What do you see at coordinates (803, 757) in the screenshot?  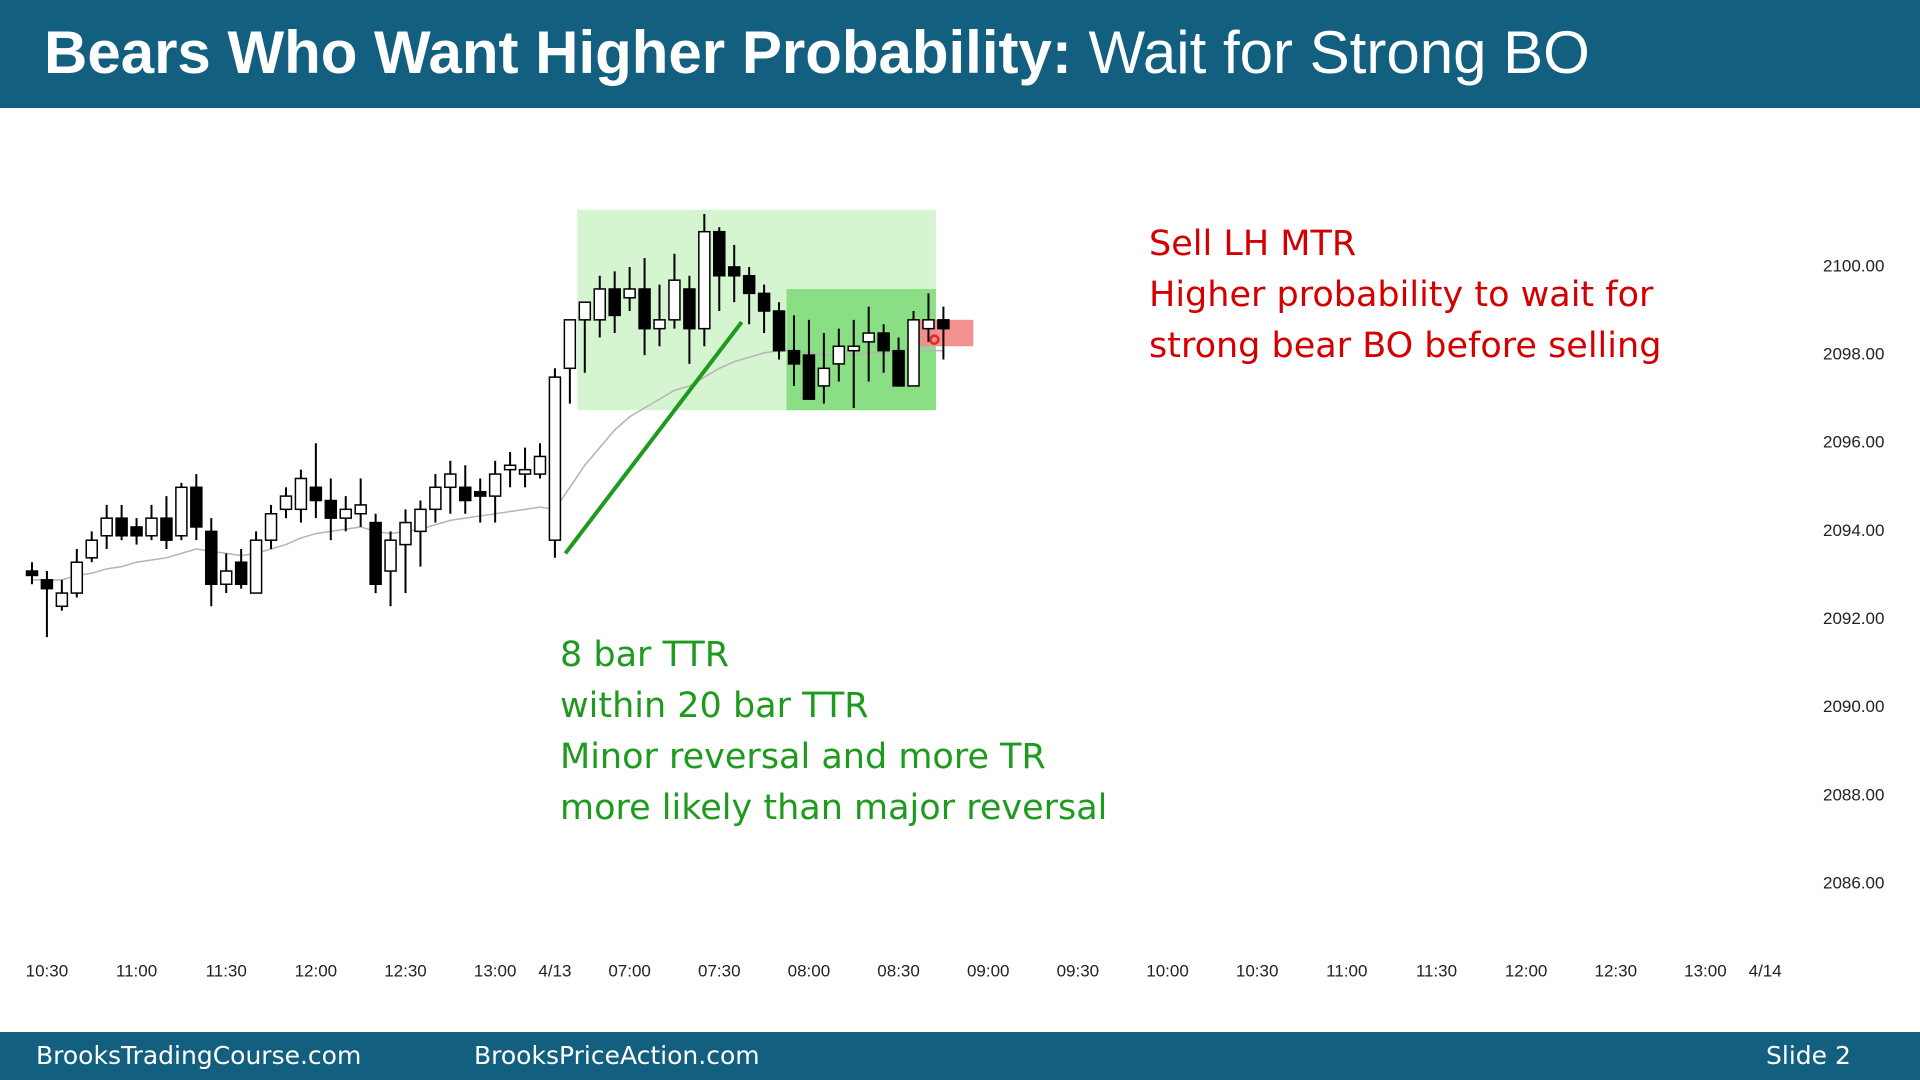 I see `annotation: Minor reversal and more TR` at bounding box center [803, 757].